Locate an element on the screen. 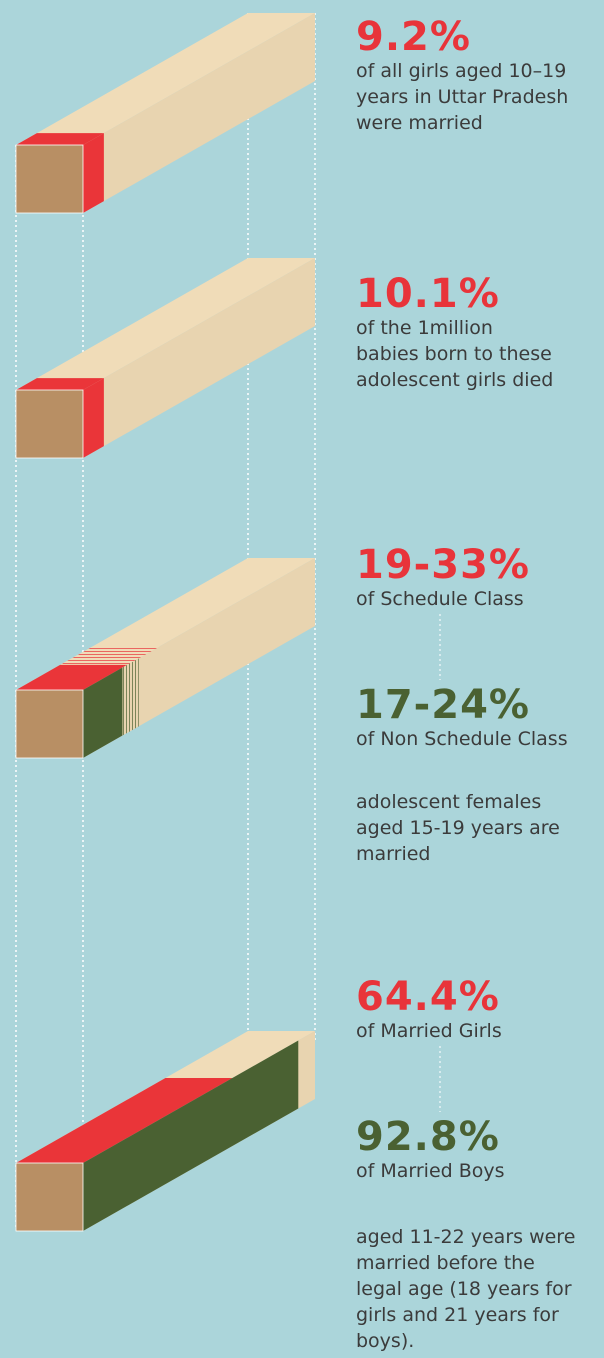  stat-description: of Schedule Class is located at coordinates (440, 599).